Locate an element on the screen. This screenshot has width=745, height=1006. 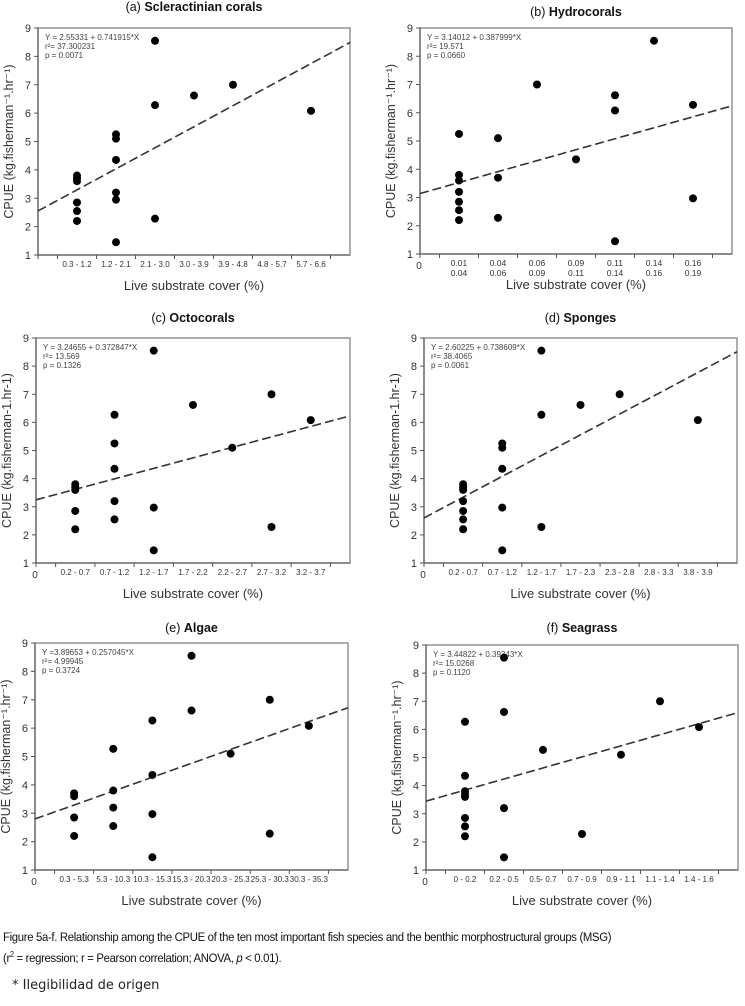
regression-equation-line: p = 0.3724 is located at coordinates (61, 670).